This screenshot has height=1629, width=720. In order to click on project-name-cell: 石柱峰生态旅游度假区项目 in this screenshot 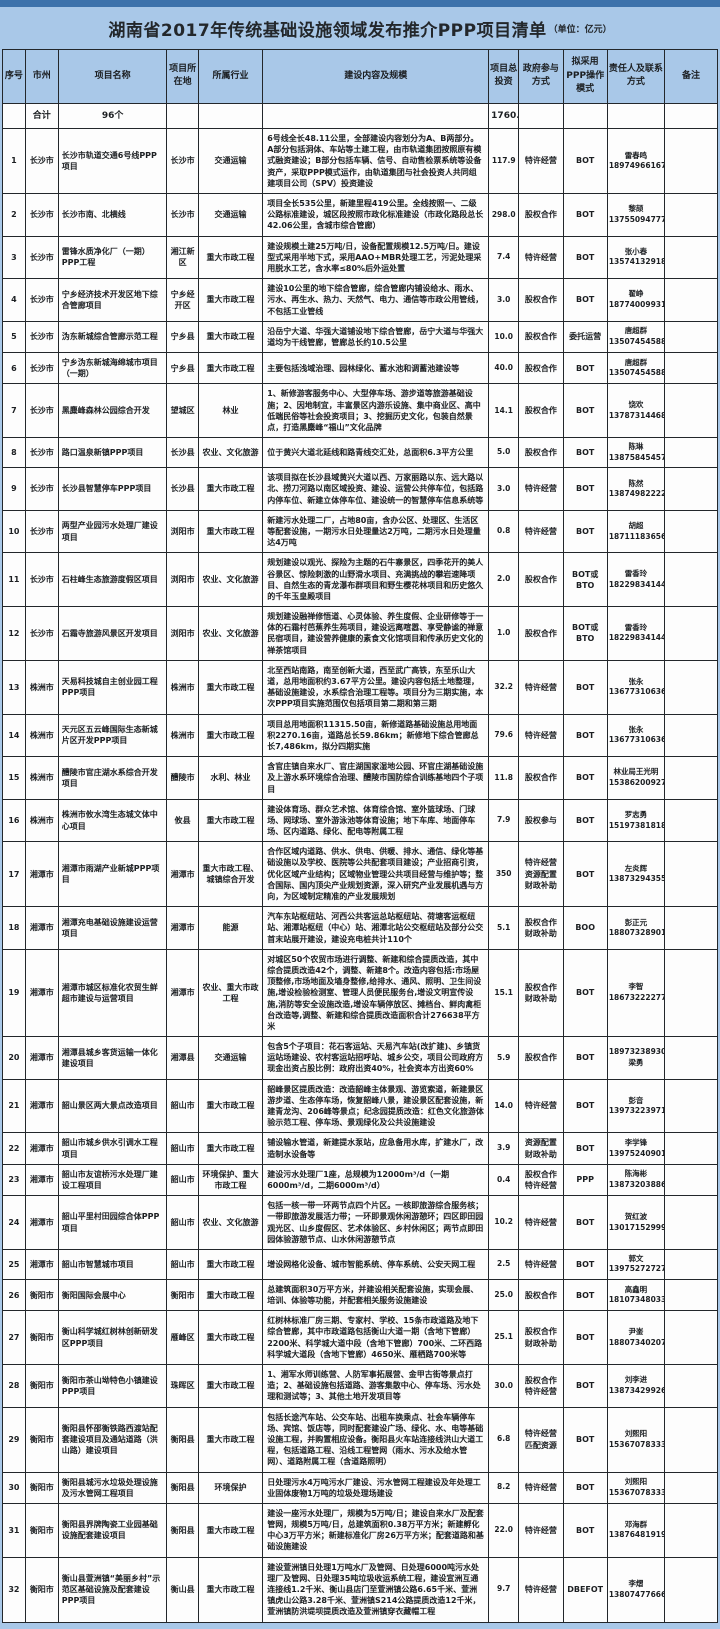, I will do `click(112, 580)`.